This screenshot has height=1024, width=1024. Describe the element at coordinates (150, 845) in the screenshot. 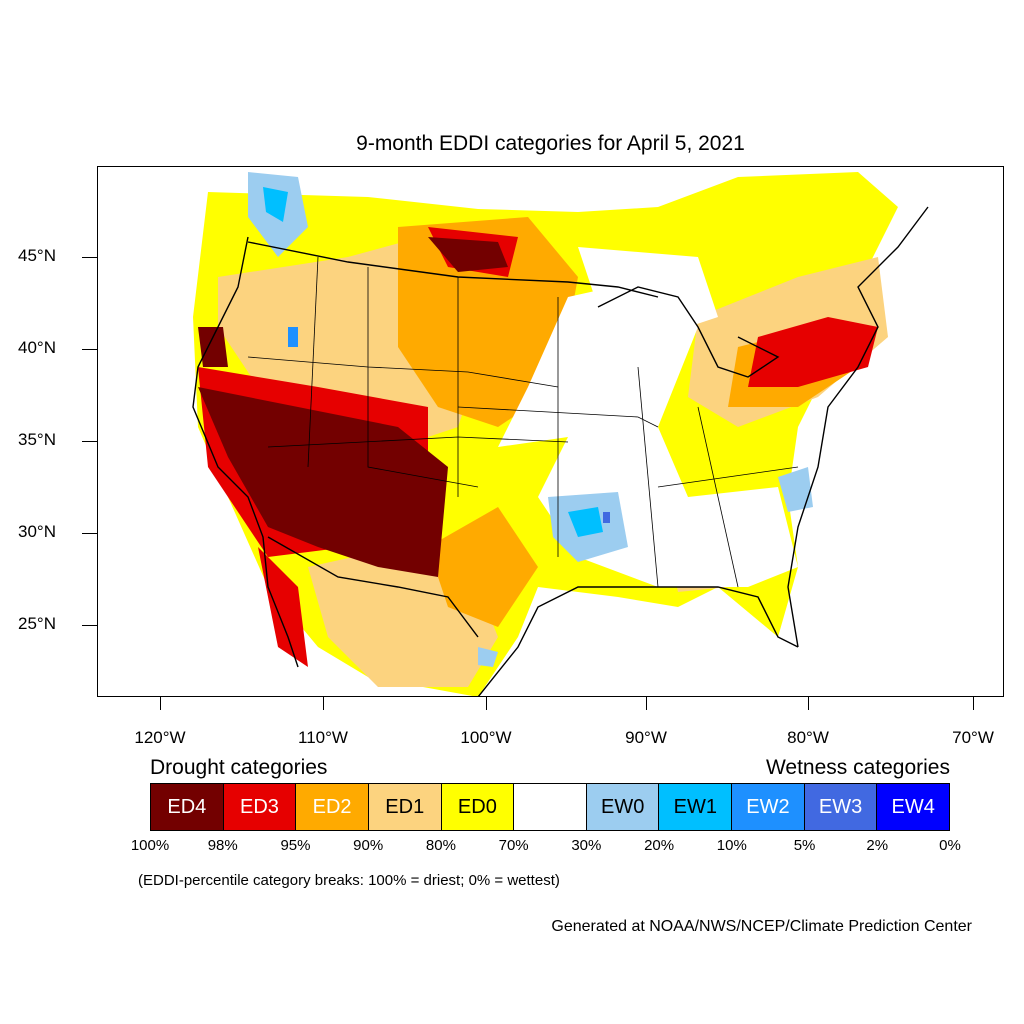

I see `break-label: 100%` at that location.